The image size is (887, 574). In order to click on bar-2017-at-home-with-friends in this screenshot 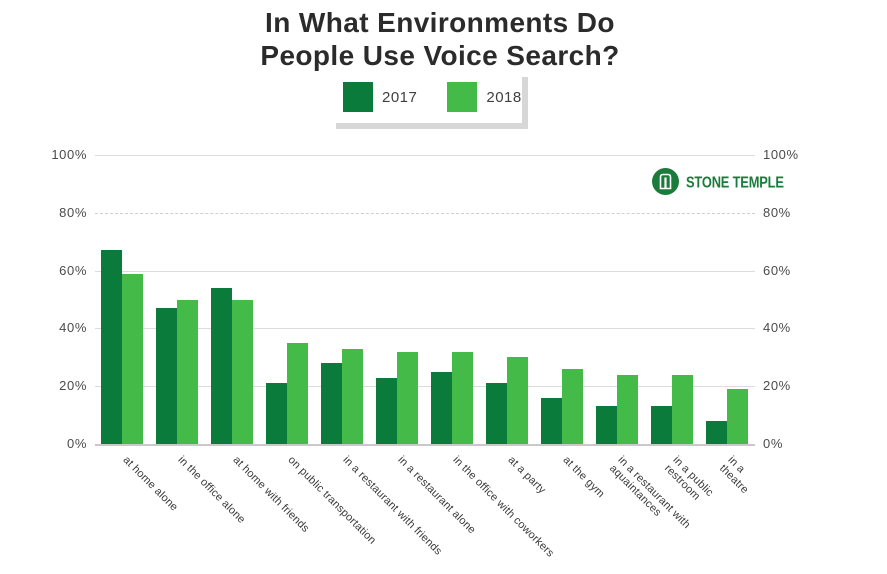, I will do `click(221, 365)`.